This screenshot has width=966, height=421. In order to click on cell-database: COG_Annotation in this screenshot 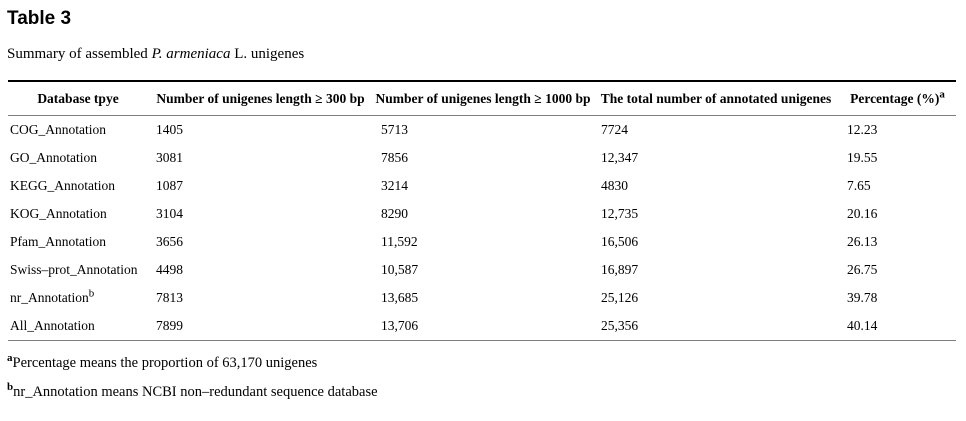, I will do `click(58, 129)`.